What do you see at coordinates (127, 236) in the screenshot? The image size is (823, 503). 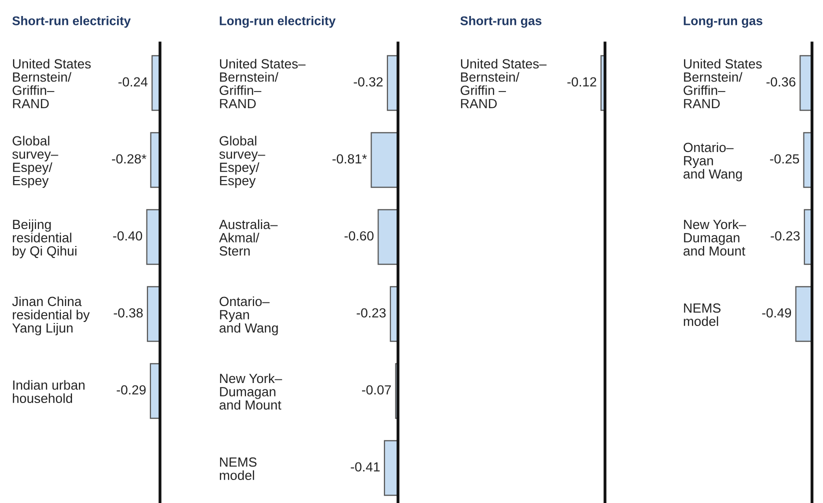 I see `data-label: -0.40` at bounding box center [127, 236].